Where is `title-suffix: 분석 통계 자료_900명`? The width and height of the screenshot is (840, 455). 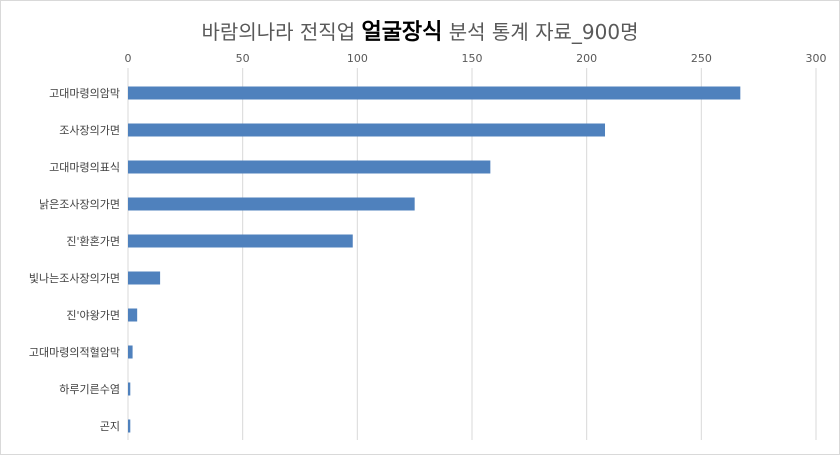 title-suffix: 분석 통계 자료_900명 is located at coordinates (540, 32).